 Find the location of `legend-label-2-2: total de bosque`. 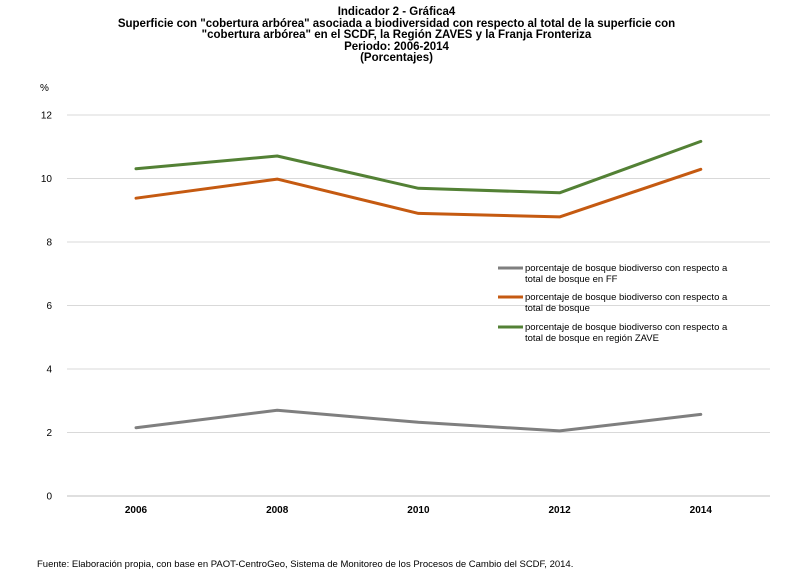

legend-label-2-2: total de bosque is located at coordinates (557, 308).